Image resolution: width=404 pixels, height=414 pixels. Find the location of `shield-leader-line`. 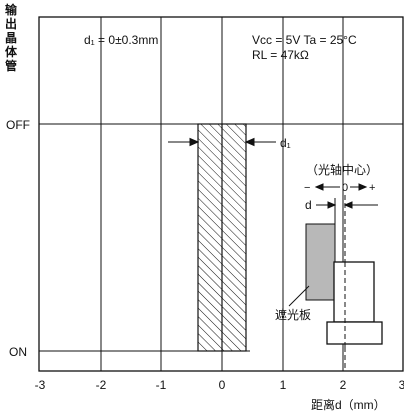

shield-leader-line is located at coordinates (299, 296).